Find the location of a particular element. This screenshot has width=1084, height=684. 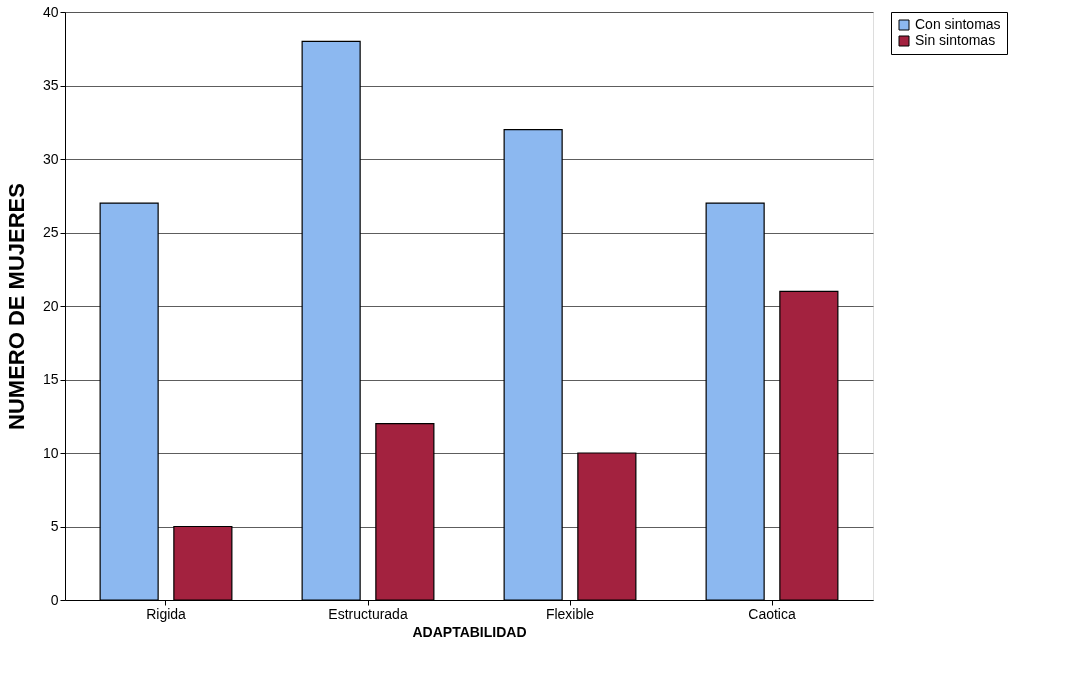

y-tick-label: 35 is located at coordinates (50, 85).